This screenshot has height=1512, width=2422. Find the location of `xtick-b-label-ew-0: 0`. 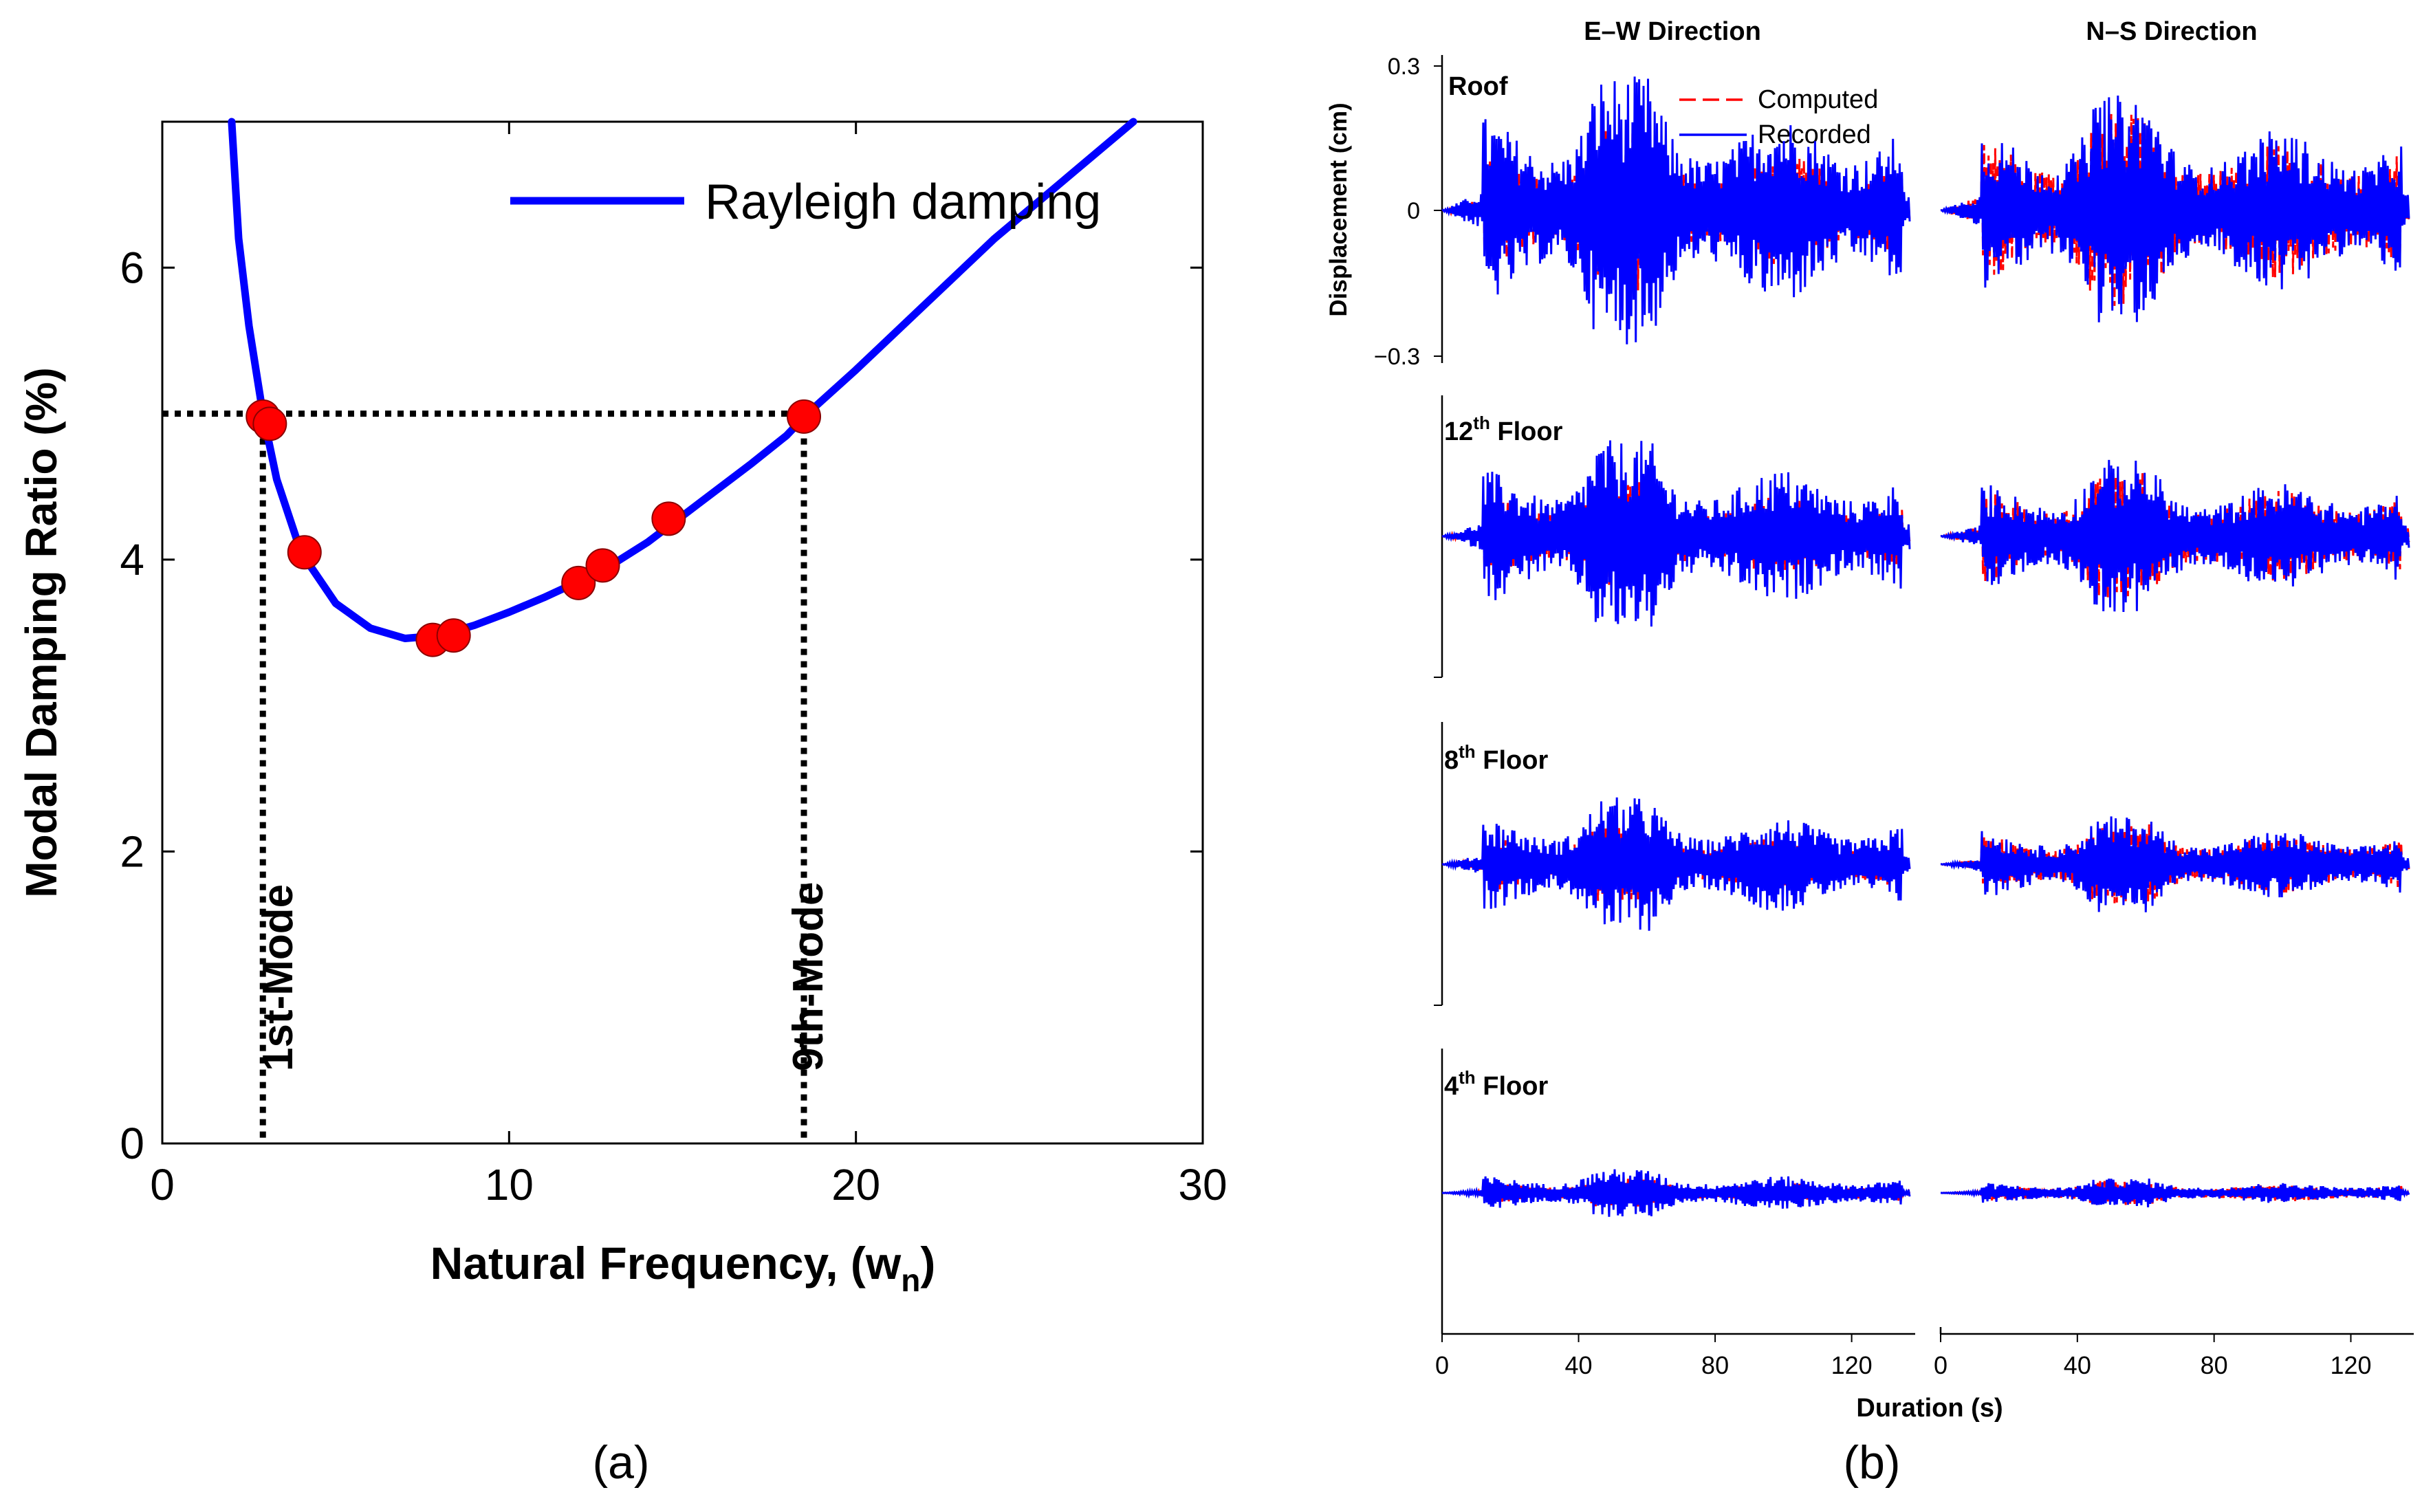

xtick-b-label-ew-0: 0 is located at coordinates (1442, 1365).